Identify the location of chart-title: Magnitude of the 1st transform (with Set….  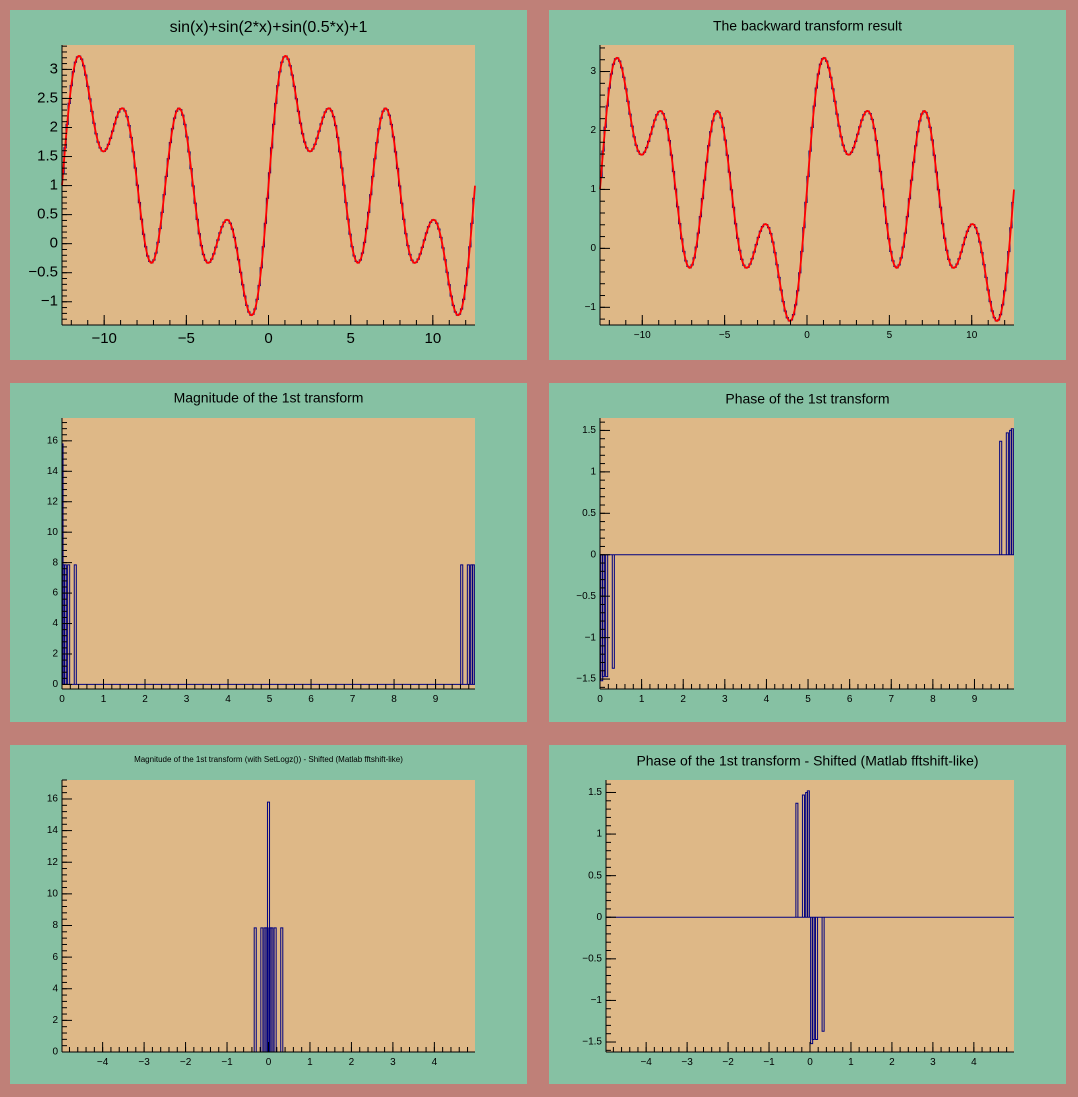
(268, 759).